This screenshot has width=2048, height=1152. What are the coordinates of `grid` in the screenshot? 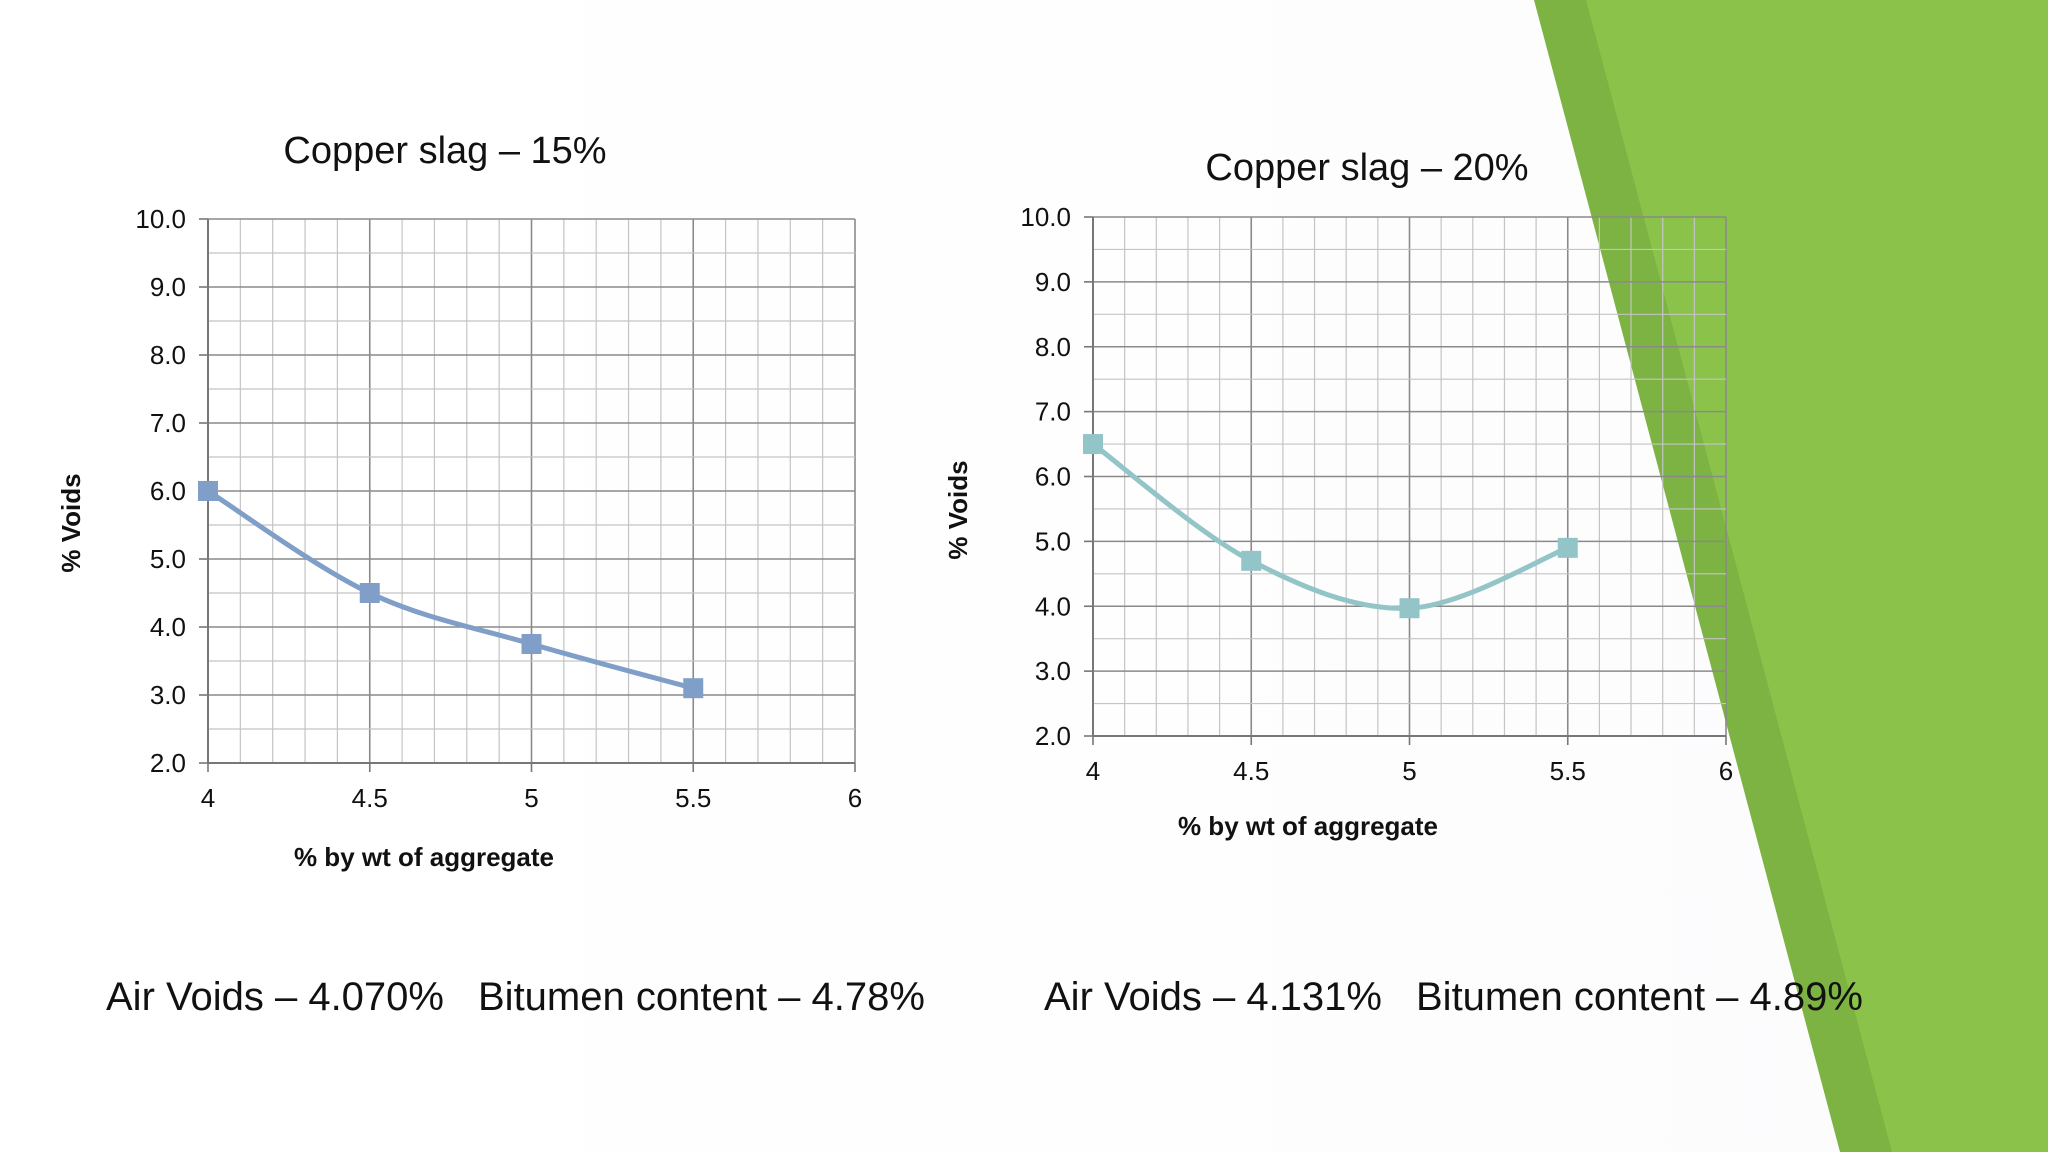 It's located at (1409, 476).